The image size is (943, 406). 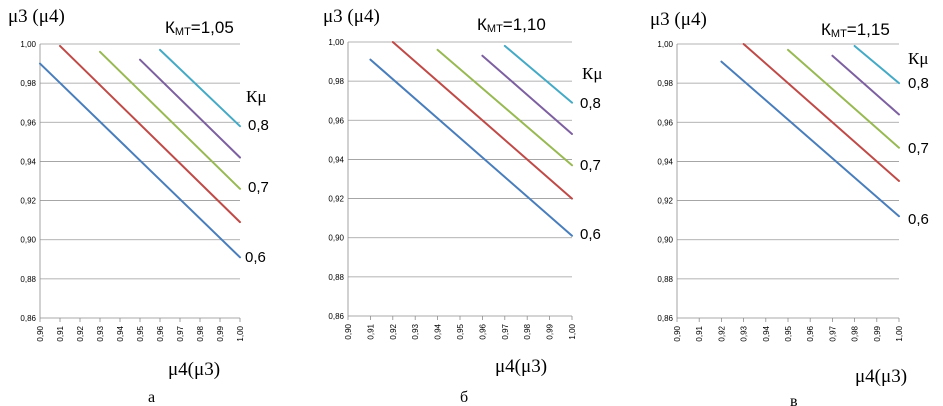 I want to click on panel-caption: а, so click(x=151, y=397).